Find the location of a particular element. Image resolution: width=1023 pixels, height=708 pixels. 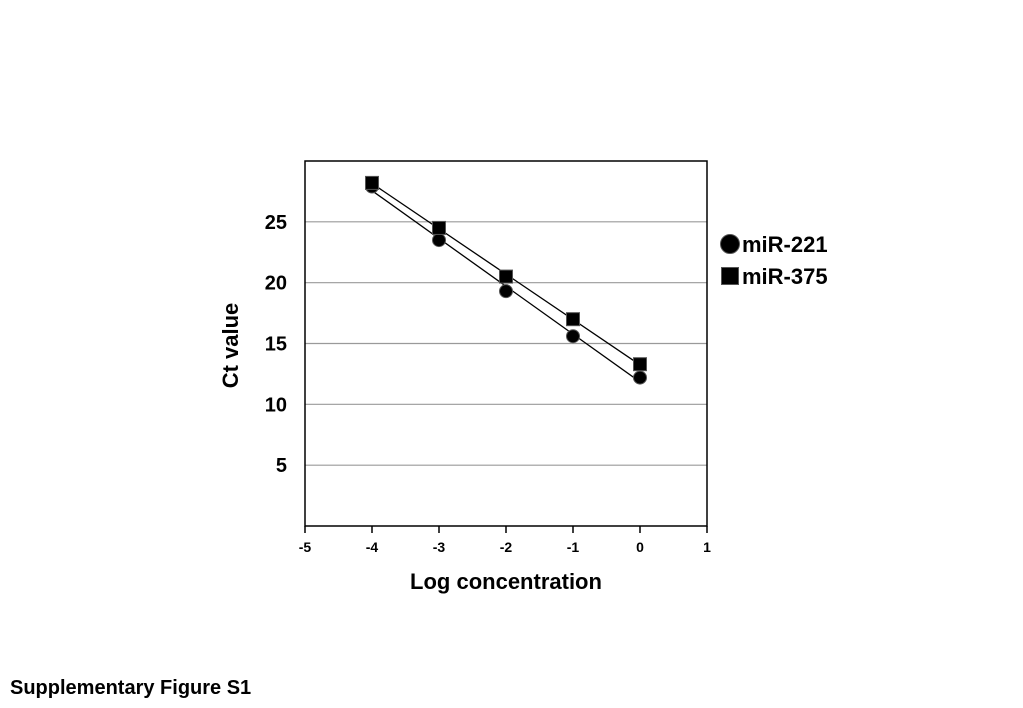

y-tick-label: 10 is located at coordinates (276, 405).